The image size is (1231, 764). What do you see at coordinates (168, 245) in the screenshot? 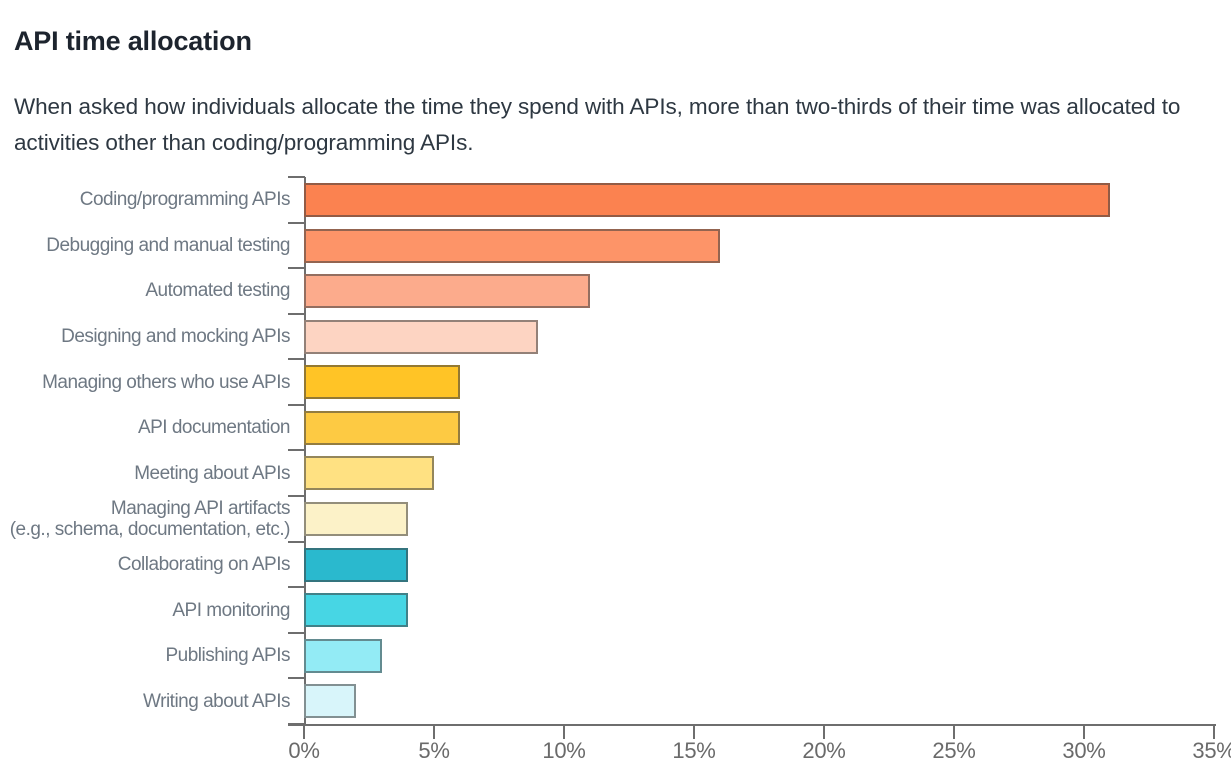
I see `category-label: Debugging and manual testing` at bounding box center [168, 245].